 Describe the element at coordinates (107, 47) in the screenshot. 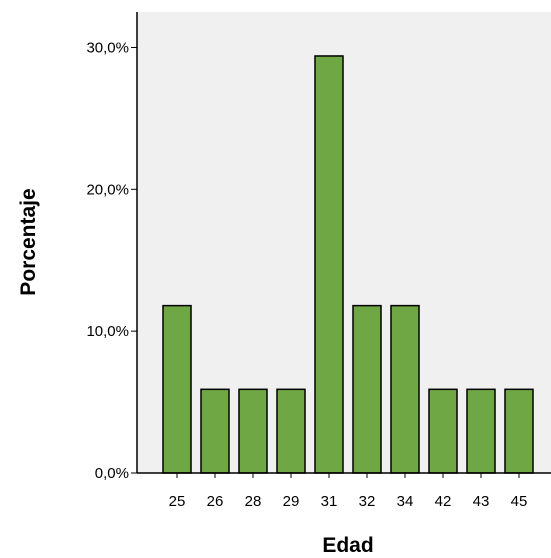

I see `y-tick-label: 30,0%` at that location.